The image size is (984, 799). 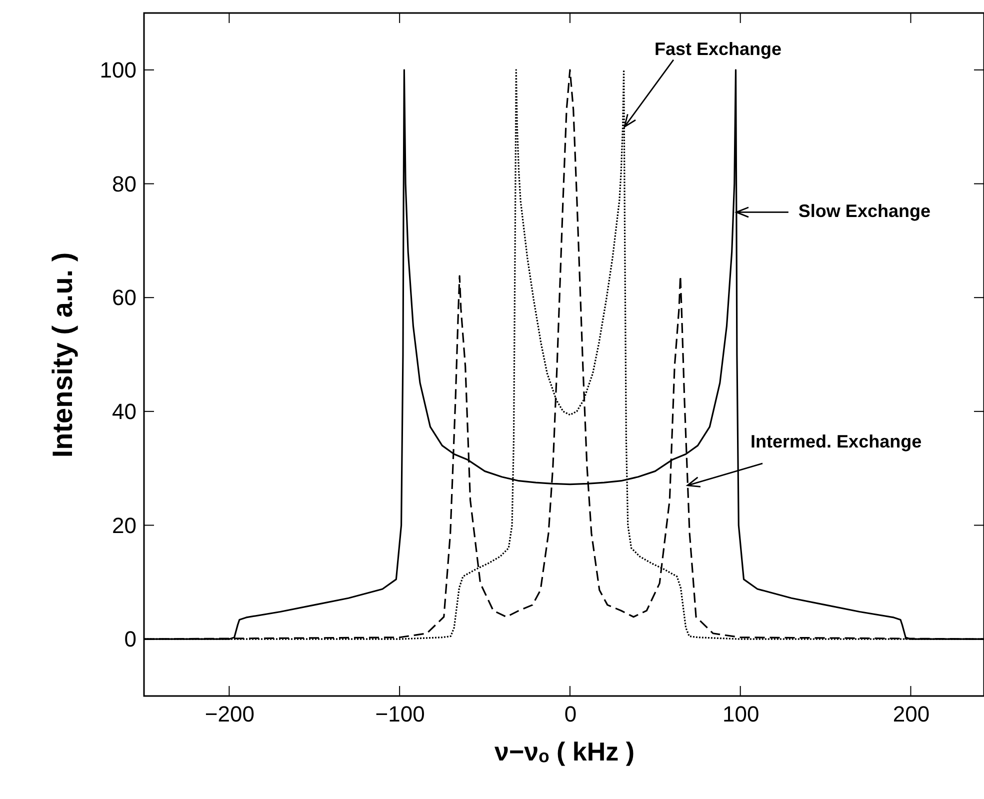 What do you see at coordinates (570, 714) in the screenshot?
I see `x-tick-label: 0` at bounding box center [570, 714].